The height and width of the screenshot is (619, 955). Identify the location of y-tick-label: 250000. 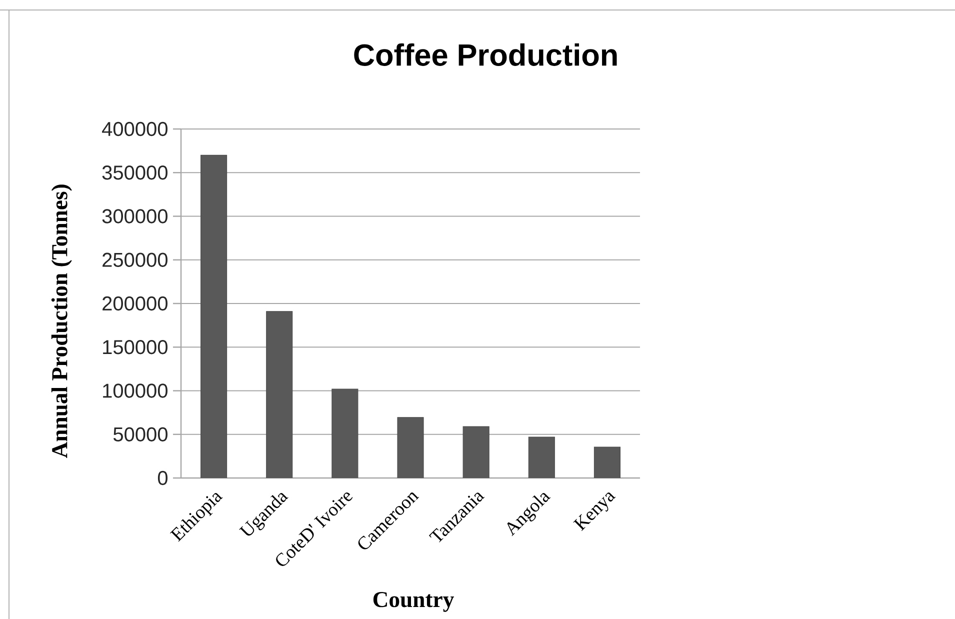
(135, 259).